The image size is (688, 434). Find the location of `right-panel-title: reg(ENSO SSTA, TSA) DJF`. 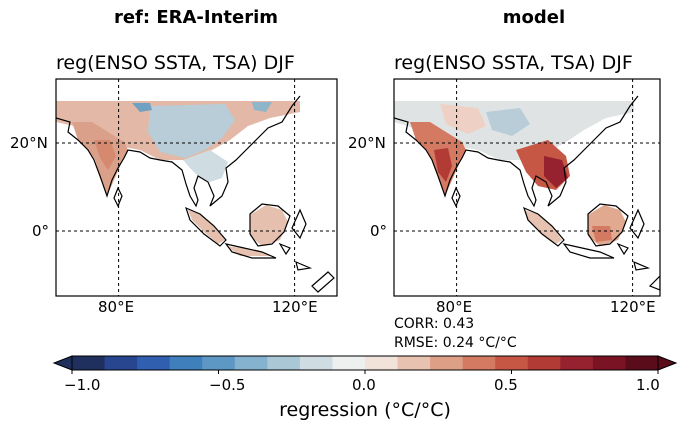

right-panel-title: reg(ENSO SSTA, TSA) DJF is located at coordinates (513, 63).